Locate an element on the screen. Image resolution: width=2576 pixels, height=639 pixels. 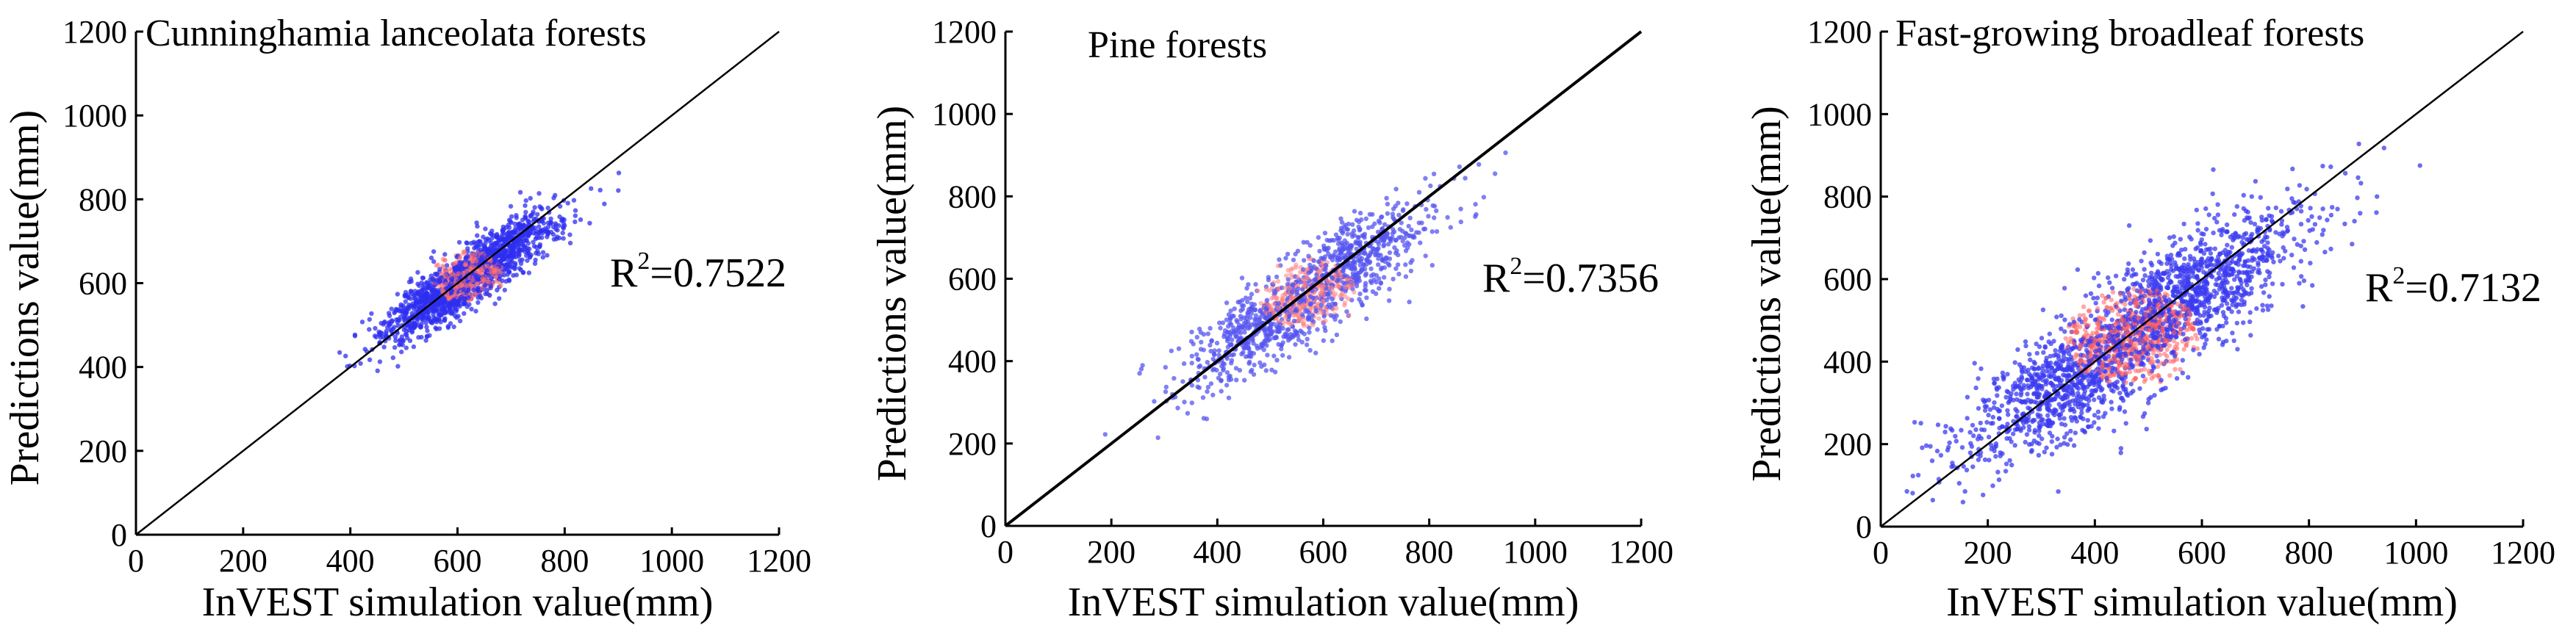
y-tick-label: 400 is located at coordinates (103, 368).